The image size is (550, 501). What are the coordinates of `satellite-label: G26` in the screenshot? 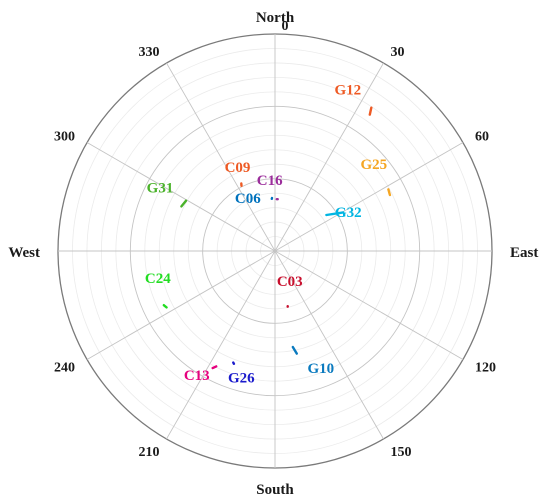 It's located at (241, 379).